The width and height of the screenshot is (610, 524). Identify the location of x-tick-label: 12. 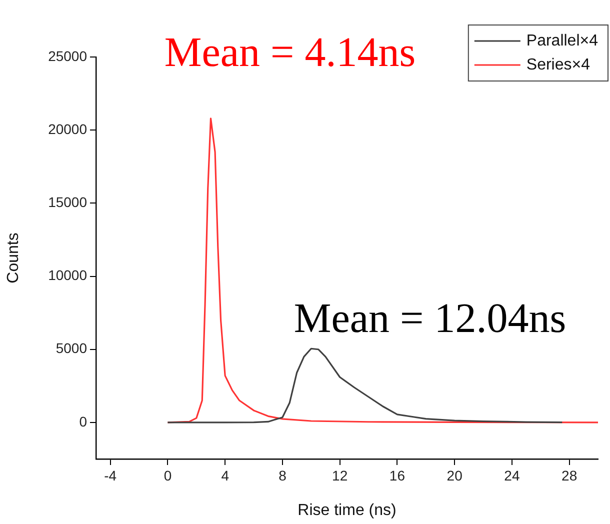
(340, 475).